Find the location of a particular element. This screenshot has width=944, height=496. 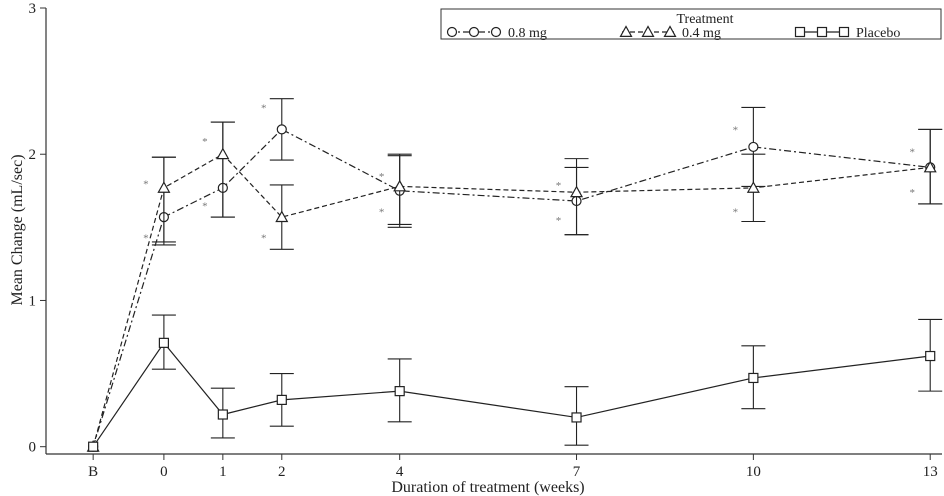

x-tick-label: 13 is located at coordinates (930, 472).